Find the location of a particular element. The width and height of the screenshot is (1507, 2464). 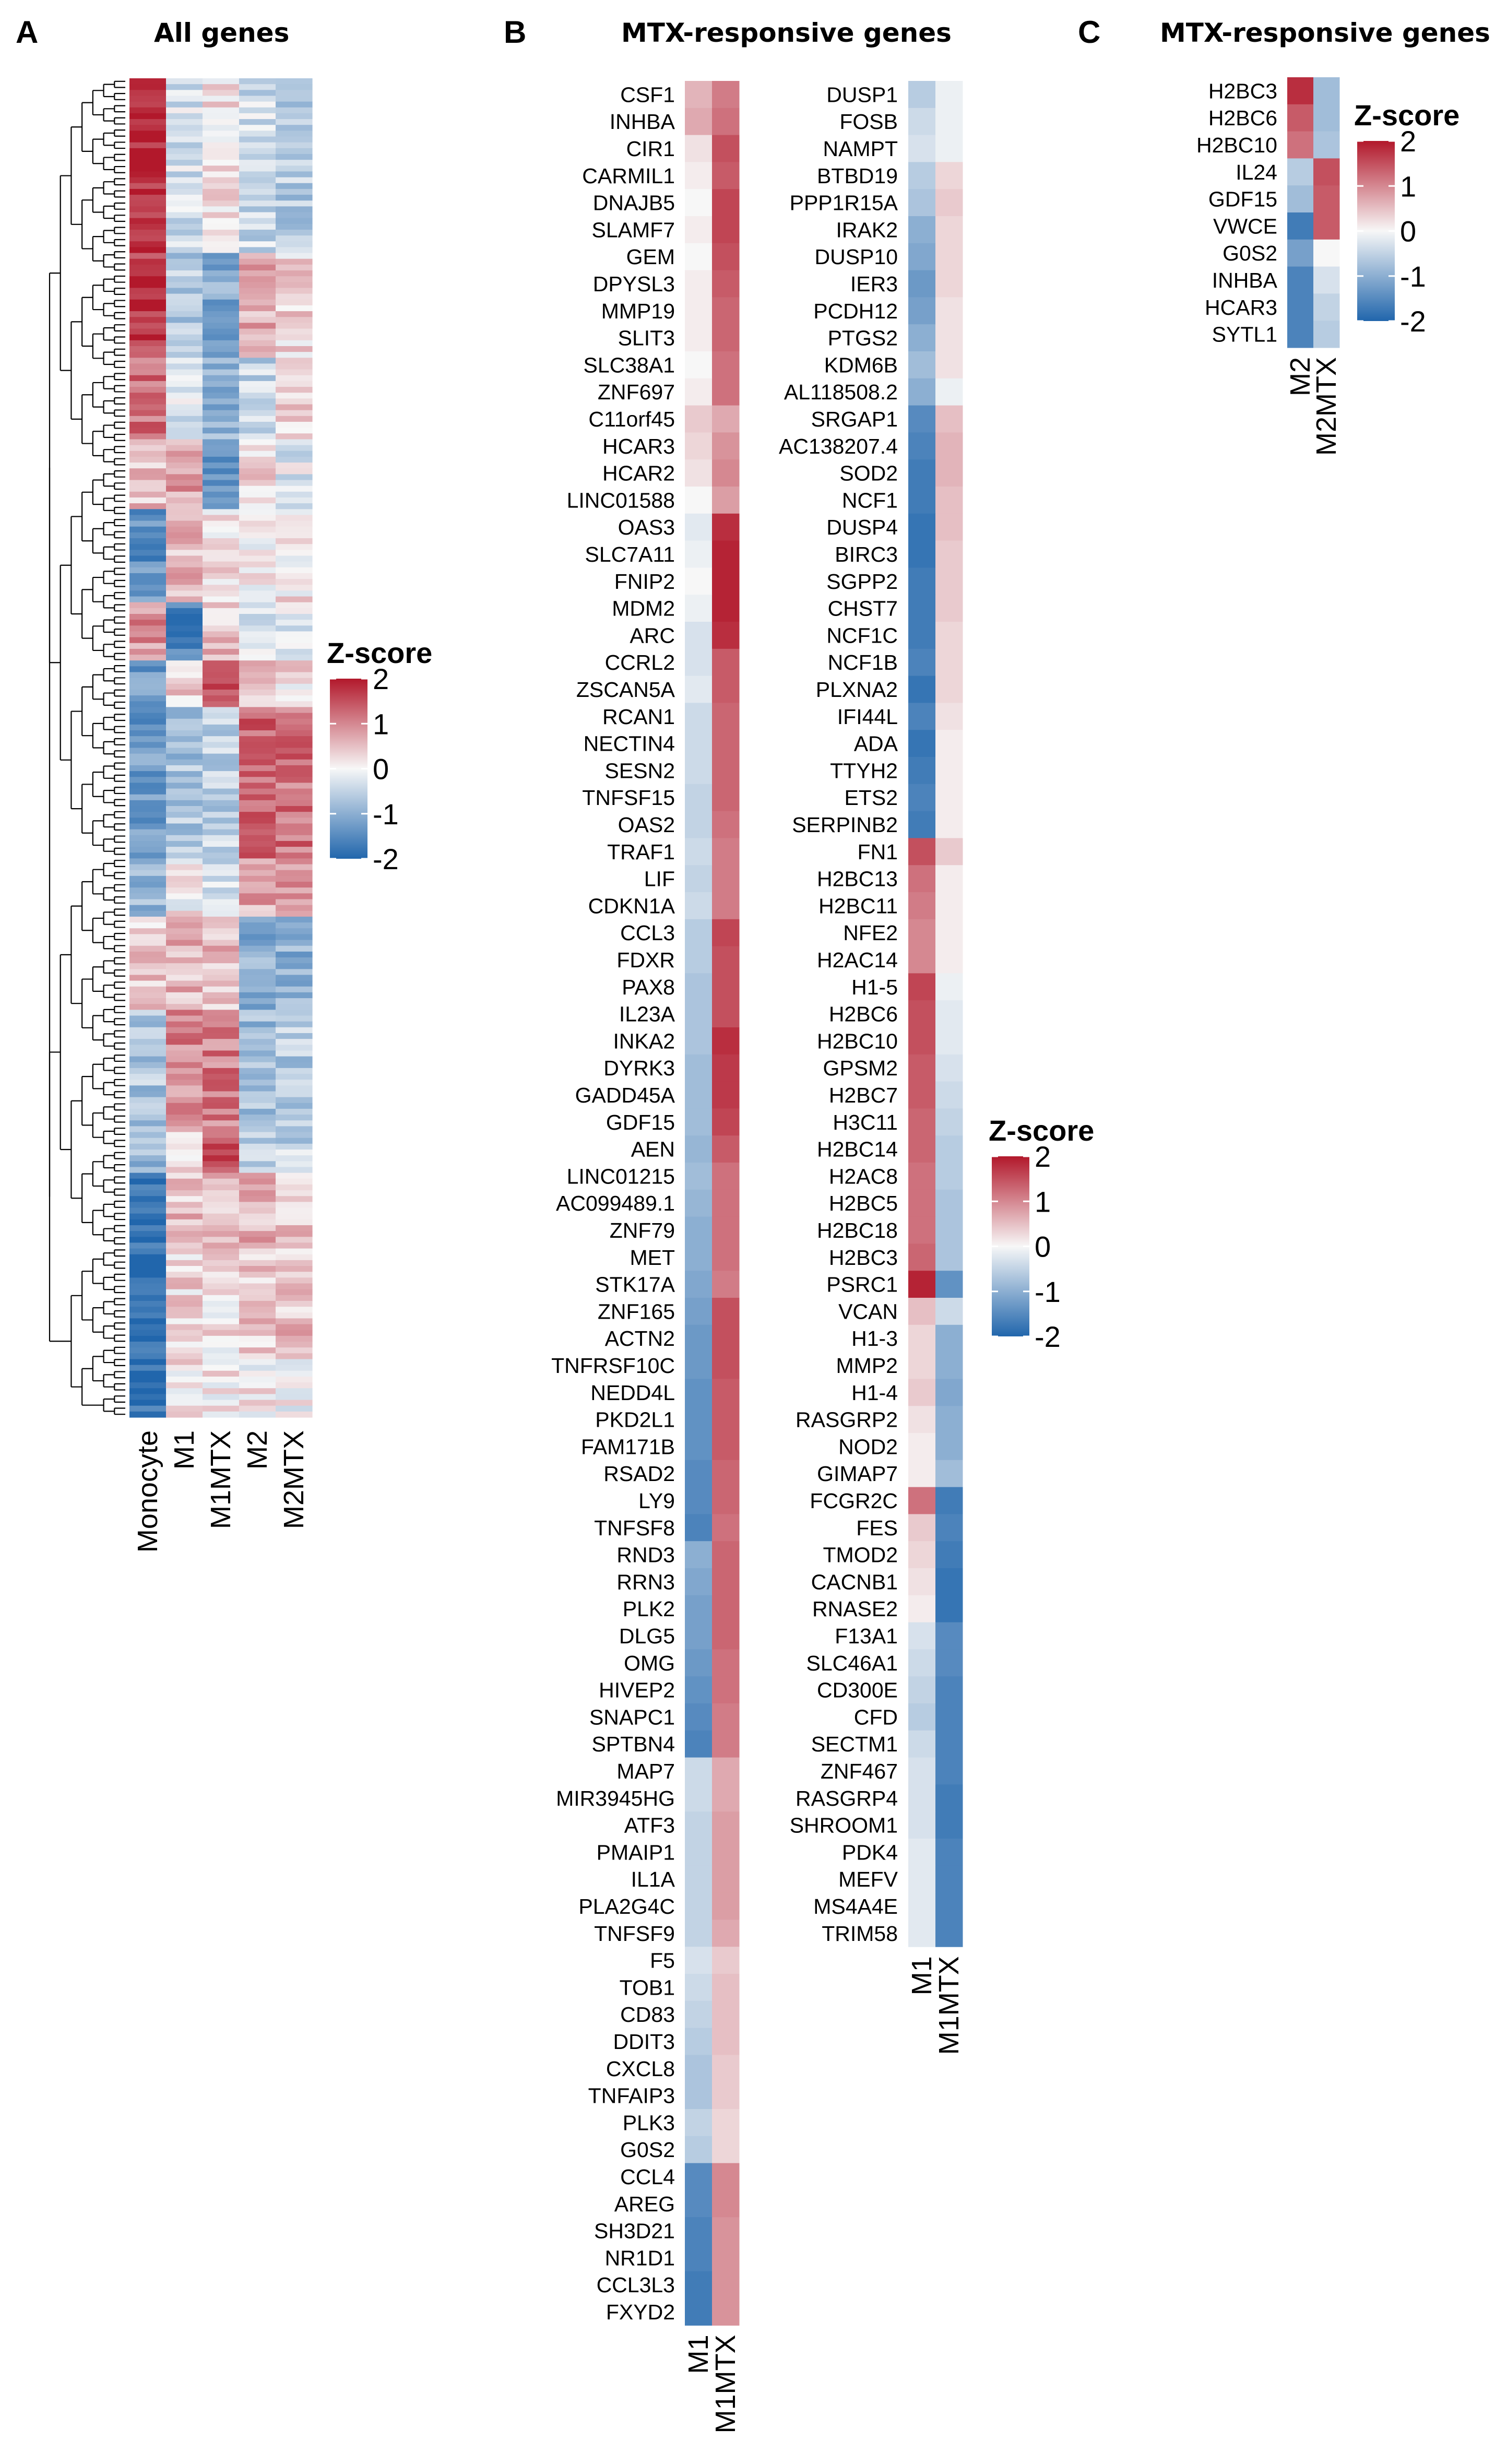

panel-b-left-gene-label: AEN is located at coordinates (653, 1150).